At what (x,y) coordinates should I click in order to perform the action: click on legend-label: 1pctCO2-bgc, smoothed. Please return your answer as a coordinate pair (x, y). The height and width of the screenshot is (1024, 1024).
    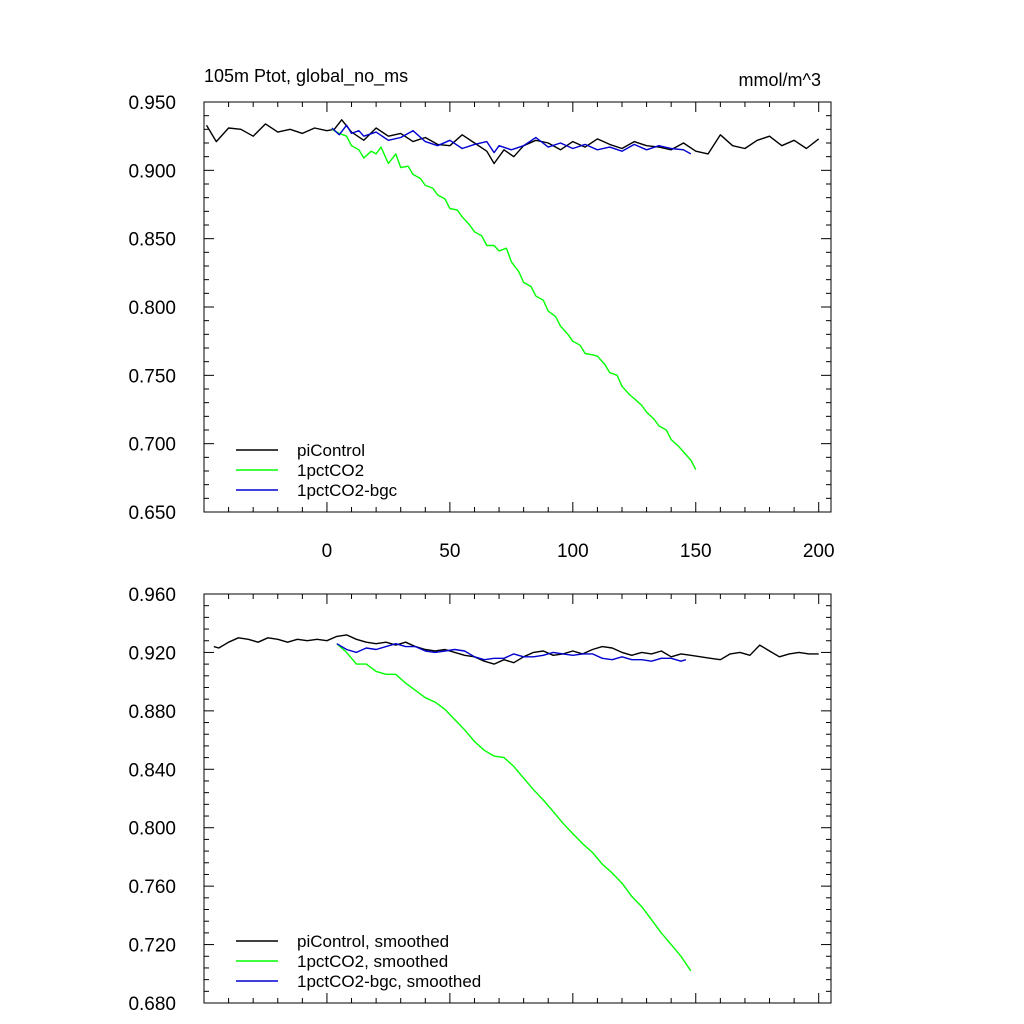
    Looking at the image, I should click on (389, 981).